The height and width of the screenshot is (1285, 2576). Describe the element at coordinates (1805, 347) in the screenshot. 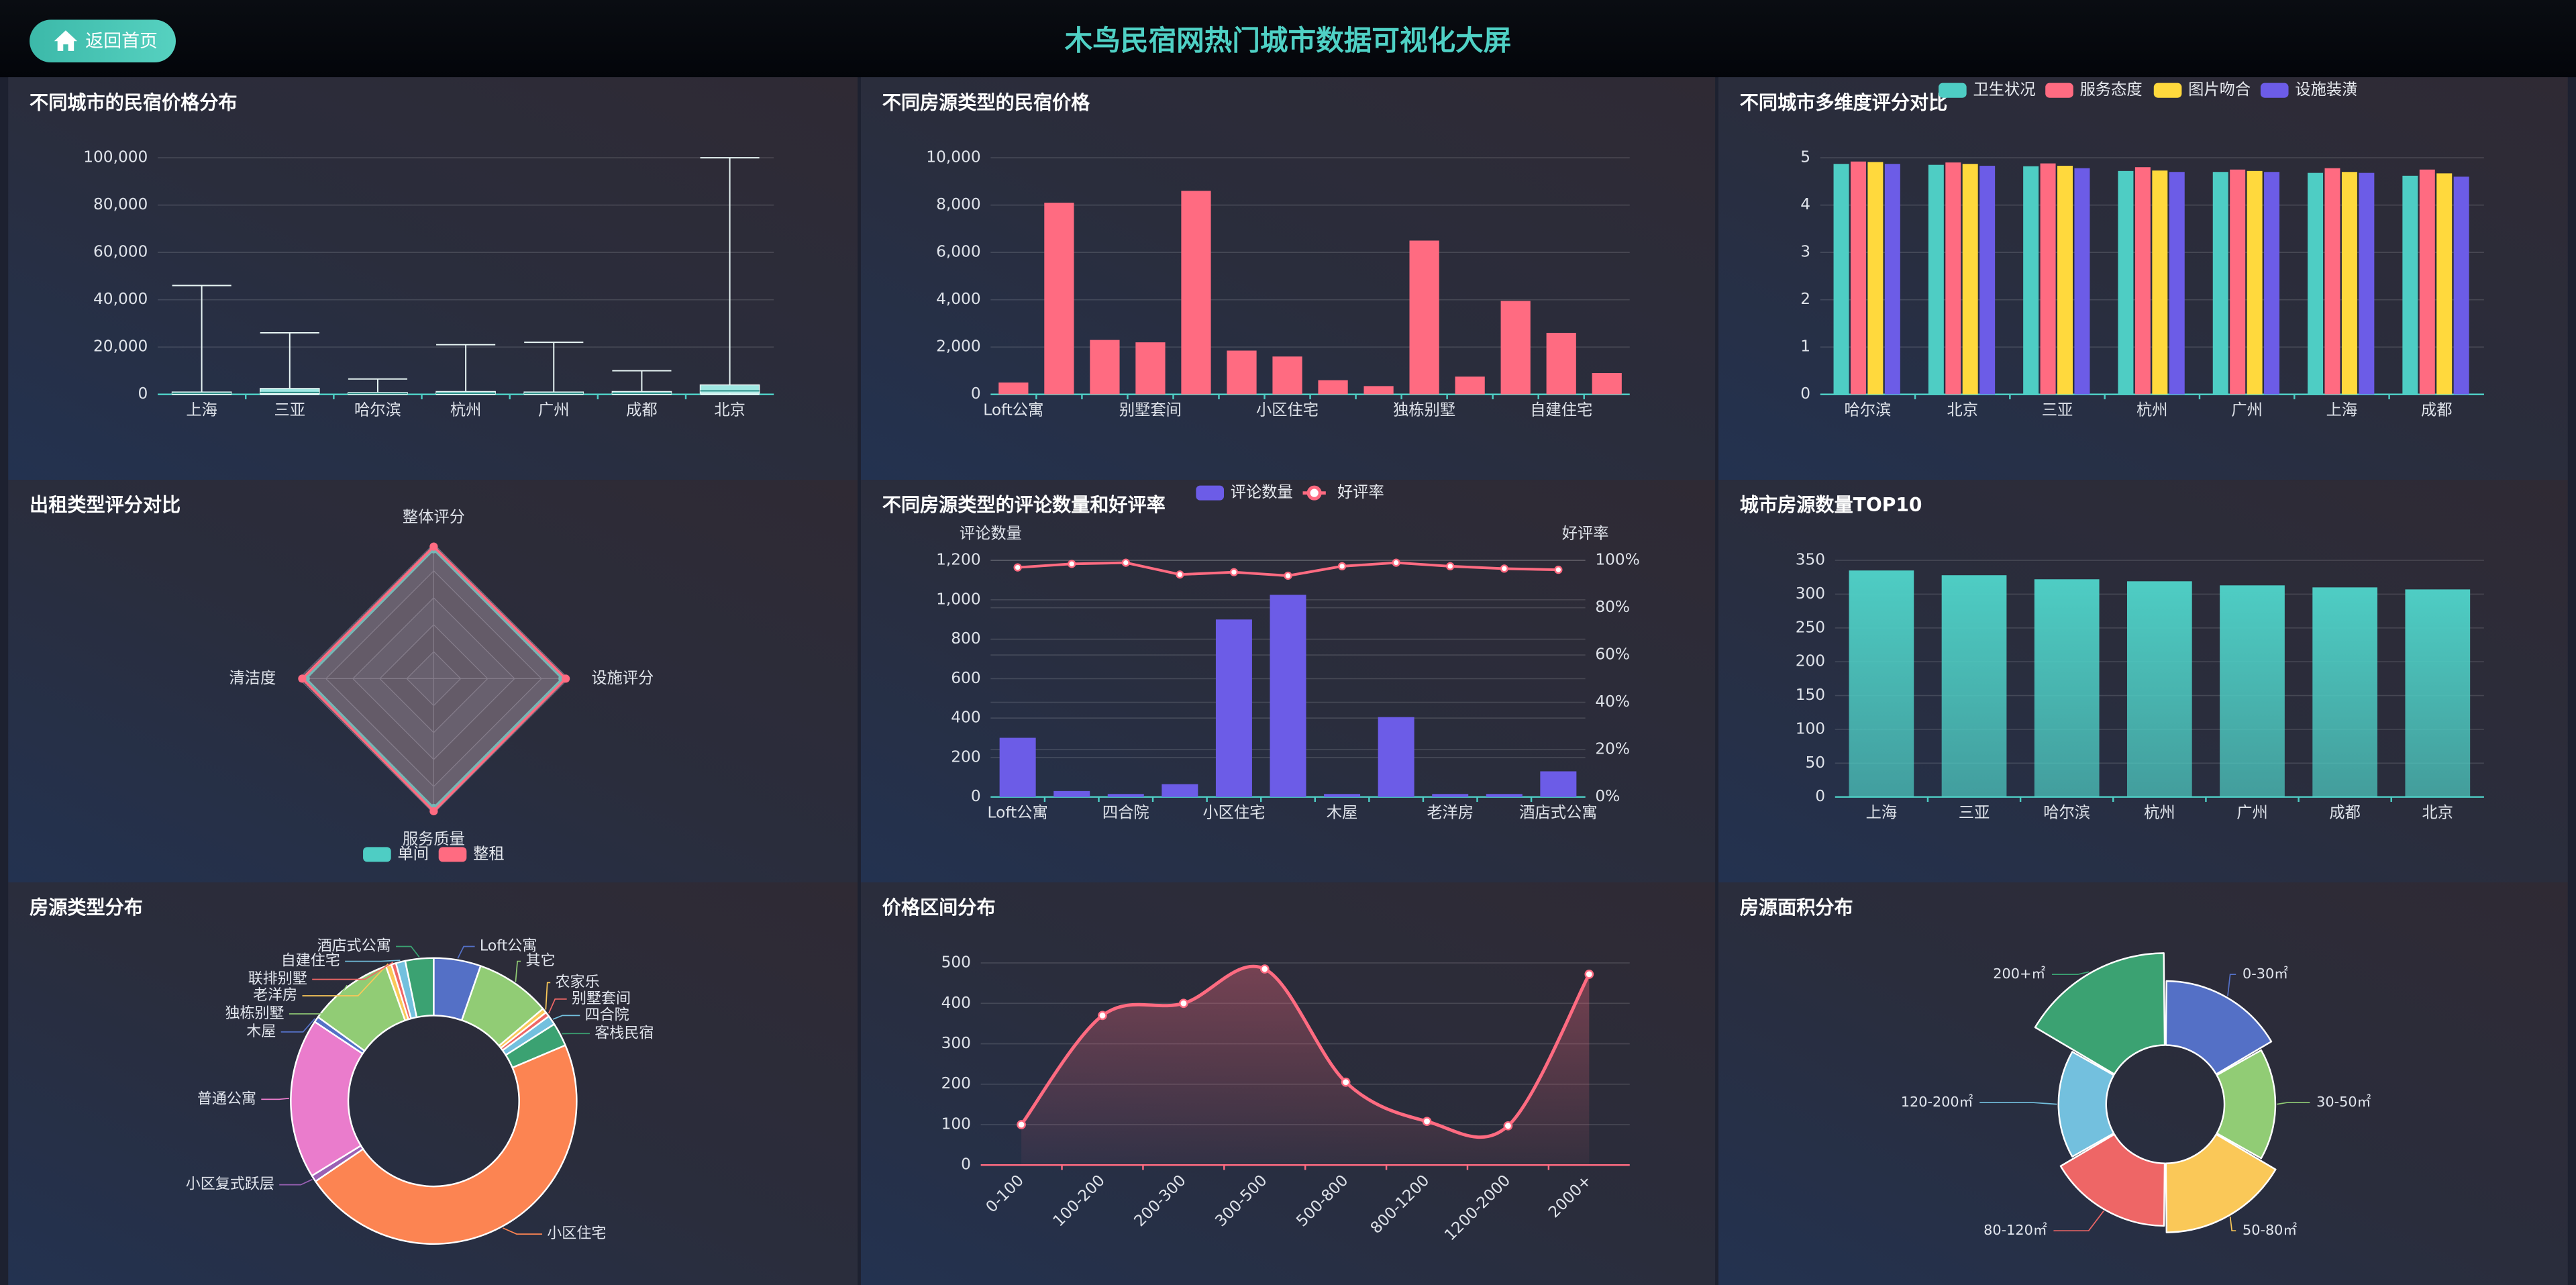

I see `y-tick-label: 1` at that location.